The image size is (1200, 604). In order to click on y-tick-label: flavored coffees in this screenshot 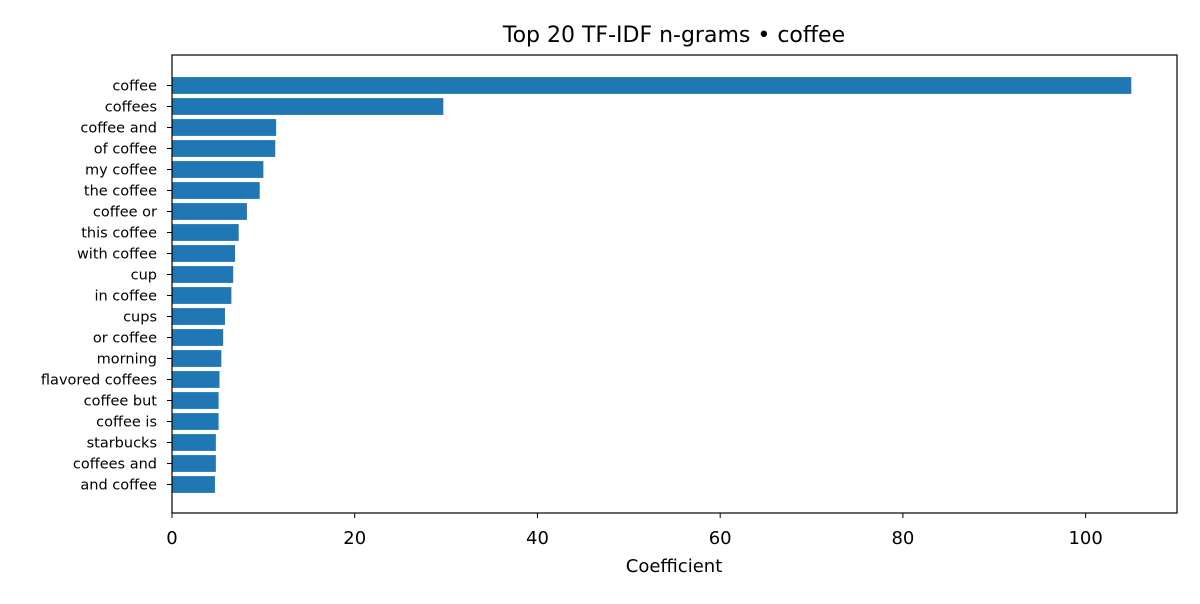, I will do `click(99, 381)`.